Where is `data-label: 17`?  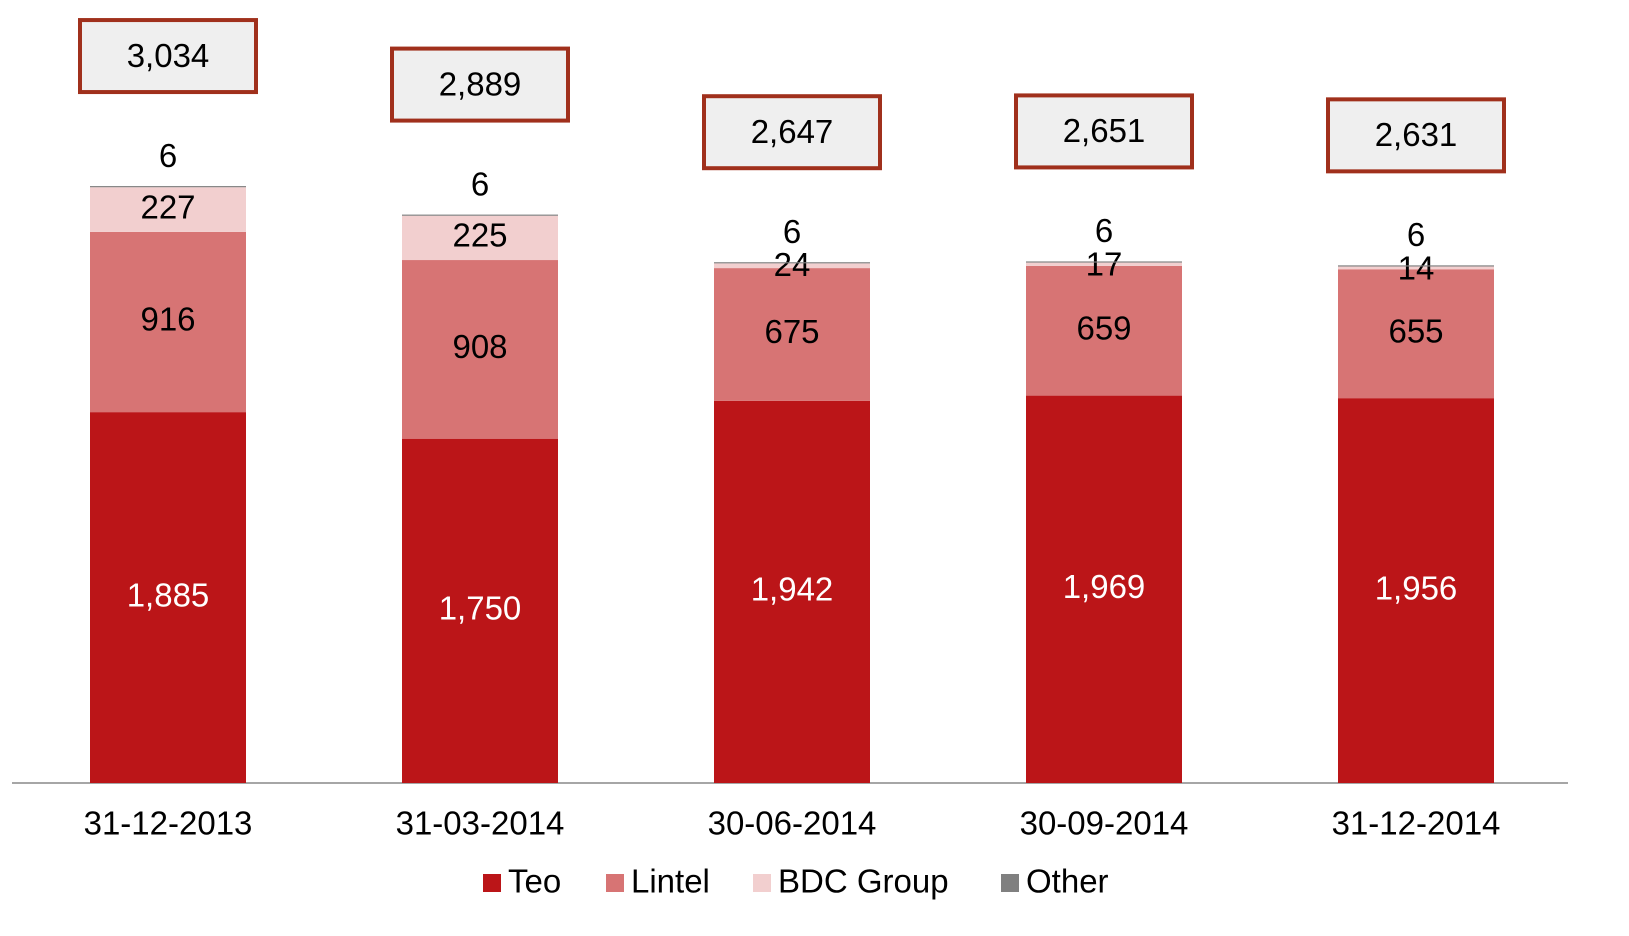 data-label: 17 is located at coordinates (1104, 263).